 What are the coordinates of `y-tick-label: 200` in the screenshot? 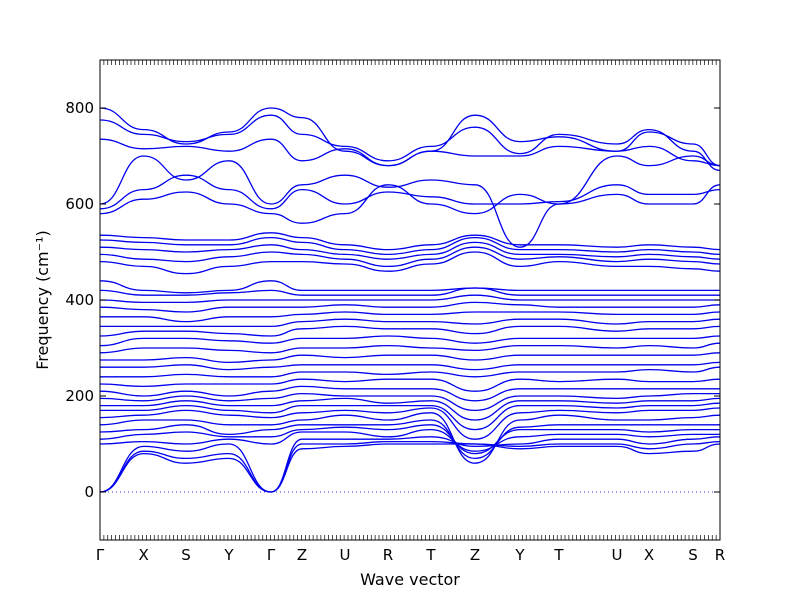 It's located at (79, 396).